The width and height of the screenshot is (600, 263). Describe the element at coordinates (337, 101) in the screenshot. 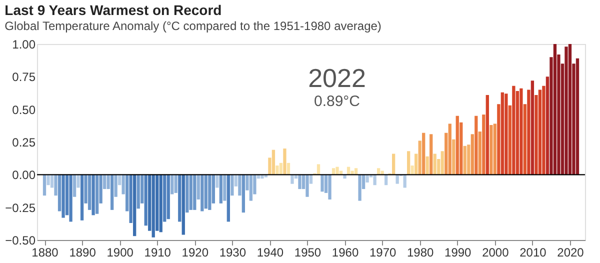

I see `annotation: 0.89°C` at that location.